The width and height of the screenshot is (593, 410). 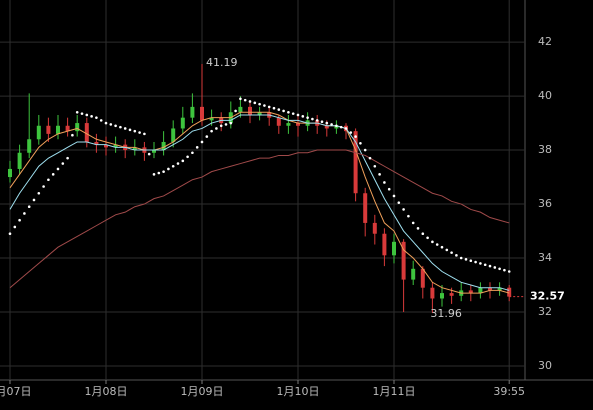 I want to click on last-price-label: 32.57, so click(x=547, y=296).